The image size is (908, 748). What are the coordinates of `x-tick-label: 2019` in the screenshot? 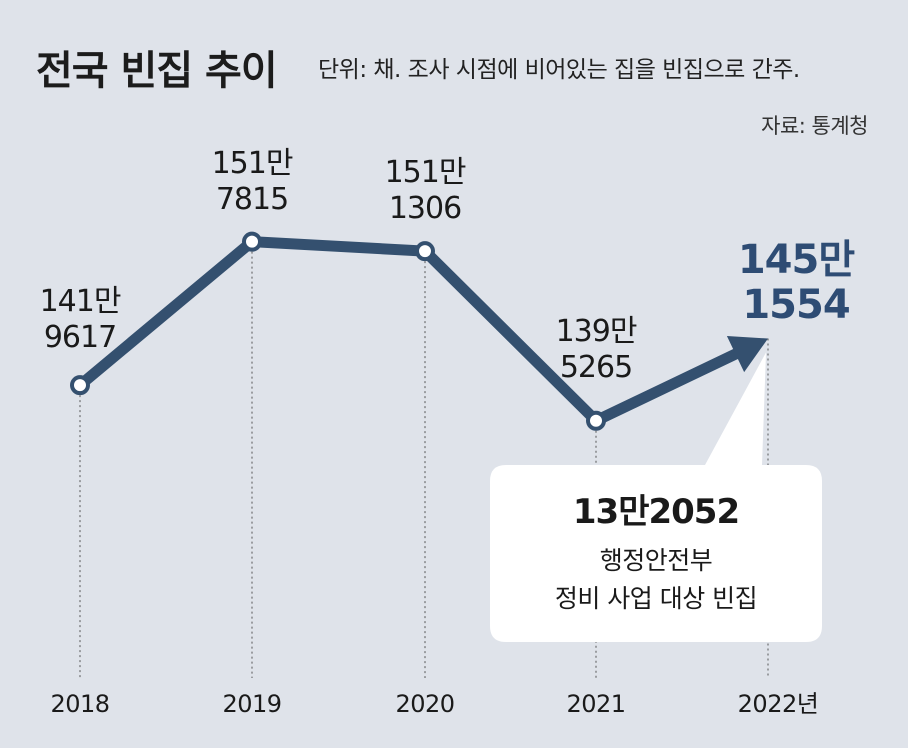 It's located at (251, 704).